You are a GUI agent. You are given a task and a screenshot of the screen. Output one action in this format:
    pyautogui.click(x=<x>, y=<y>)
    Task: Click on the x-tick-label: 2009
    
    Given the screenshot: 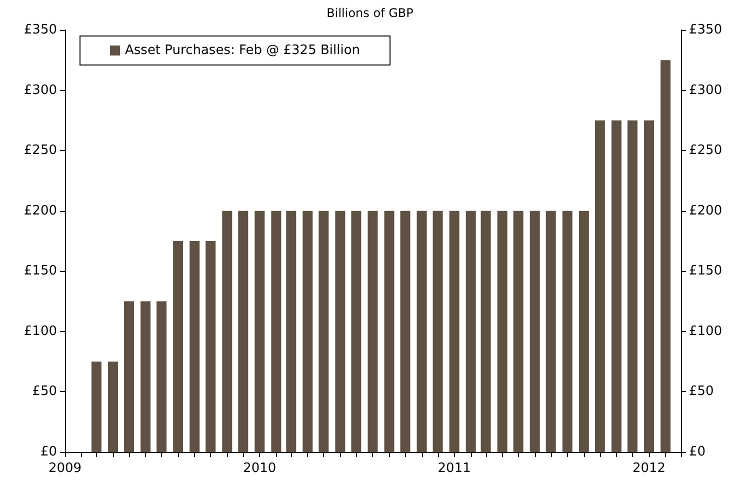 What is the action you would take?
    pyautogui.click(x=65, y=468)
    